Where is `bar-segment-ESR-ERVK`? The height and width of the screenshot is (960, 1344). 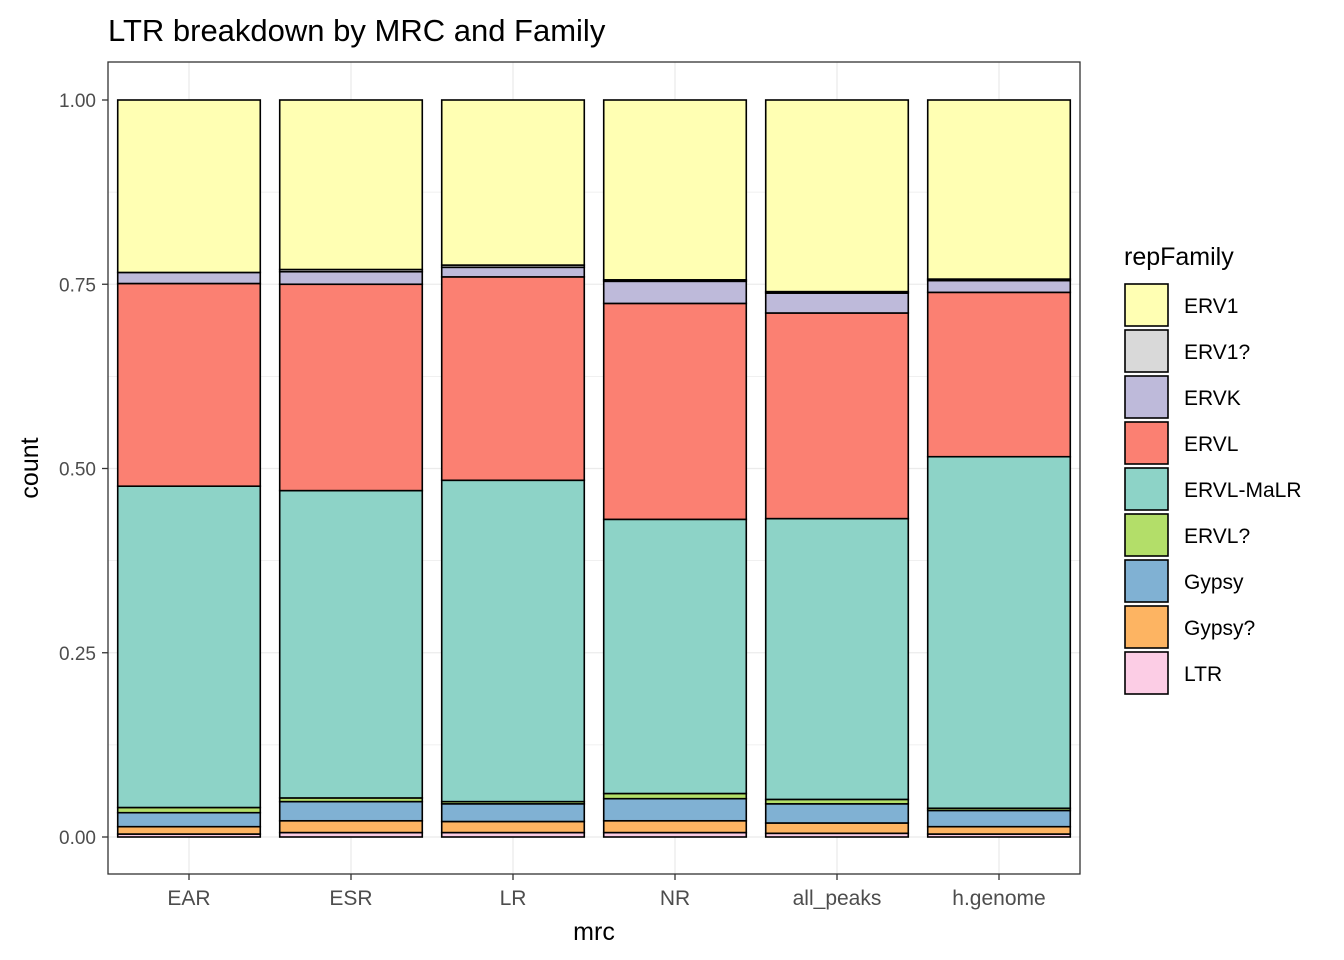
bar-segment-ESR-ERVK is located at coordinates (351, 278).